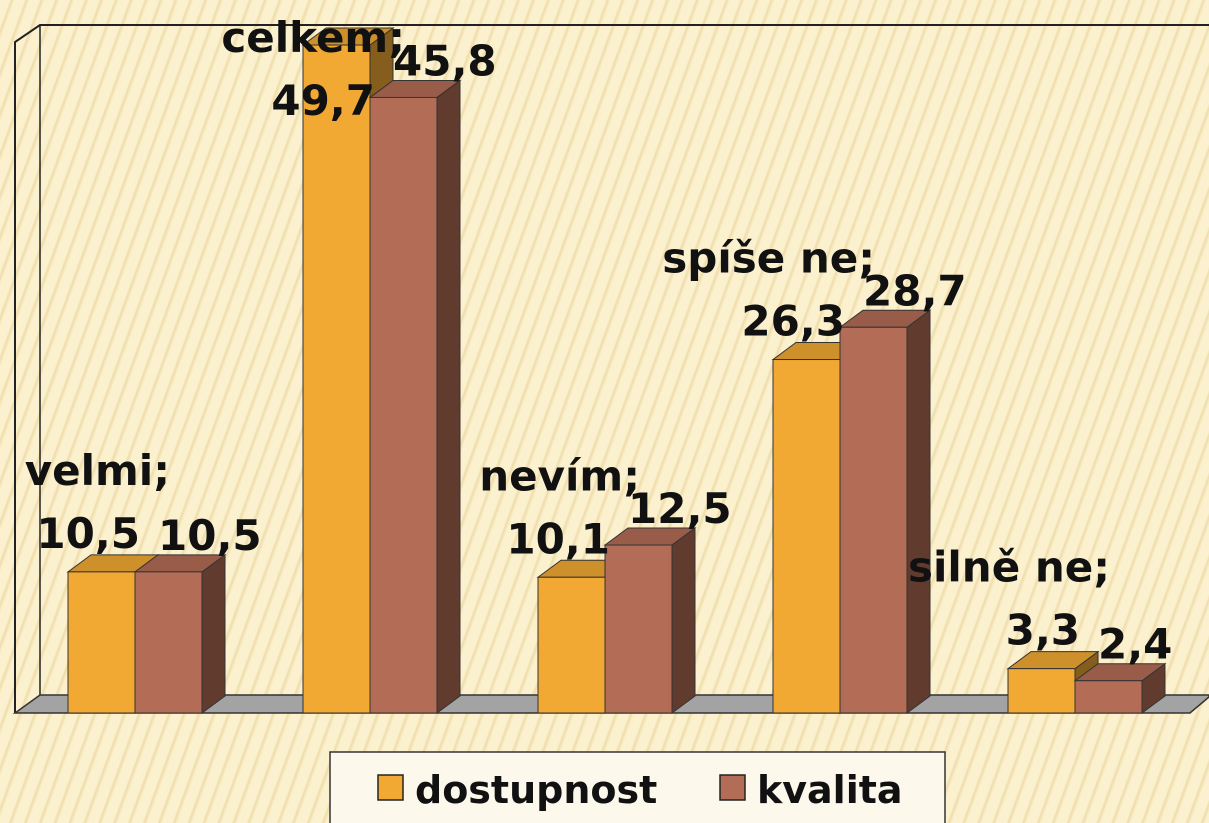  I want to click on data-label: 3,3, so click(1043, 630).